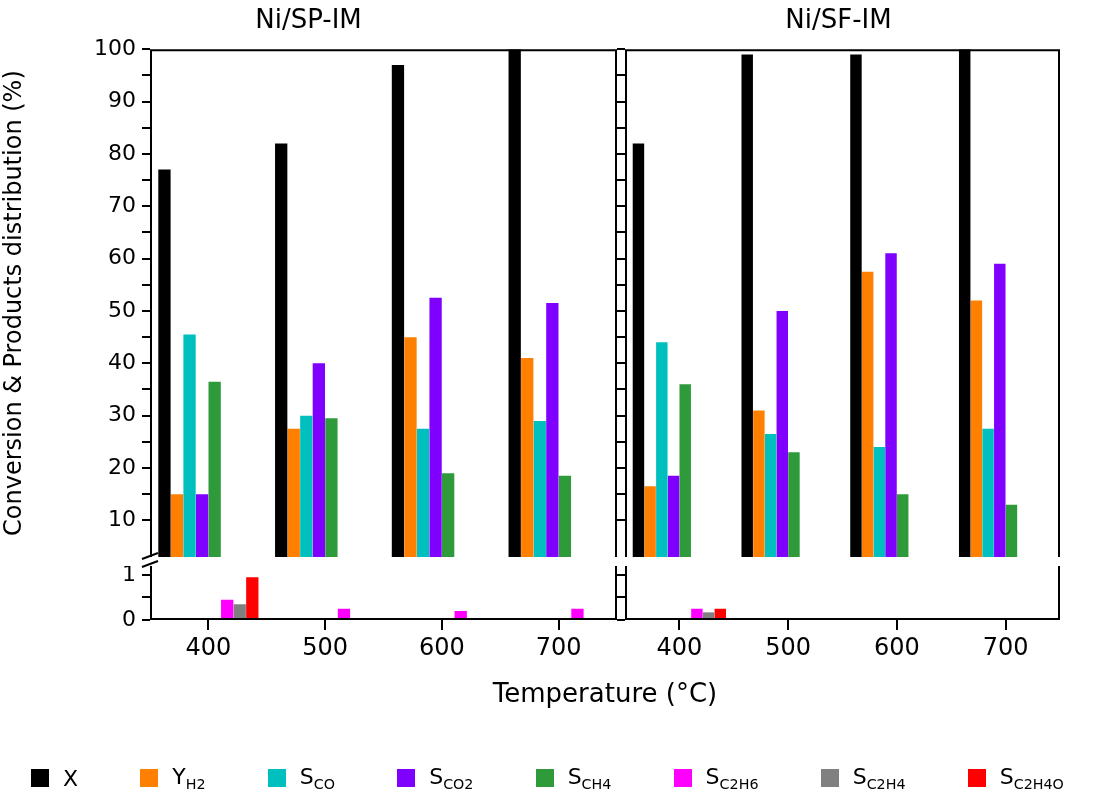 Image resolution: width=1095 pixels, height=801 pixels. What do you see at coordinates (122, 100) in the screenshot?
I see `y-tick-label: 90` at bounding box center [122, 100].